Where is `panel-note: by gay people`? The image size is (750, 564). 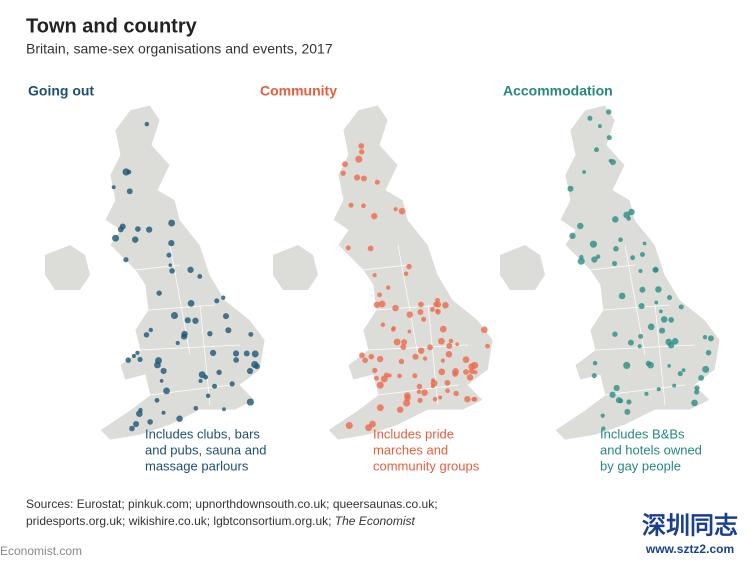
panel-note: by gay people is located at coordinates (640, 465).